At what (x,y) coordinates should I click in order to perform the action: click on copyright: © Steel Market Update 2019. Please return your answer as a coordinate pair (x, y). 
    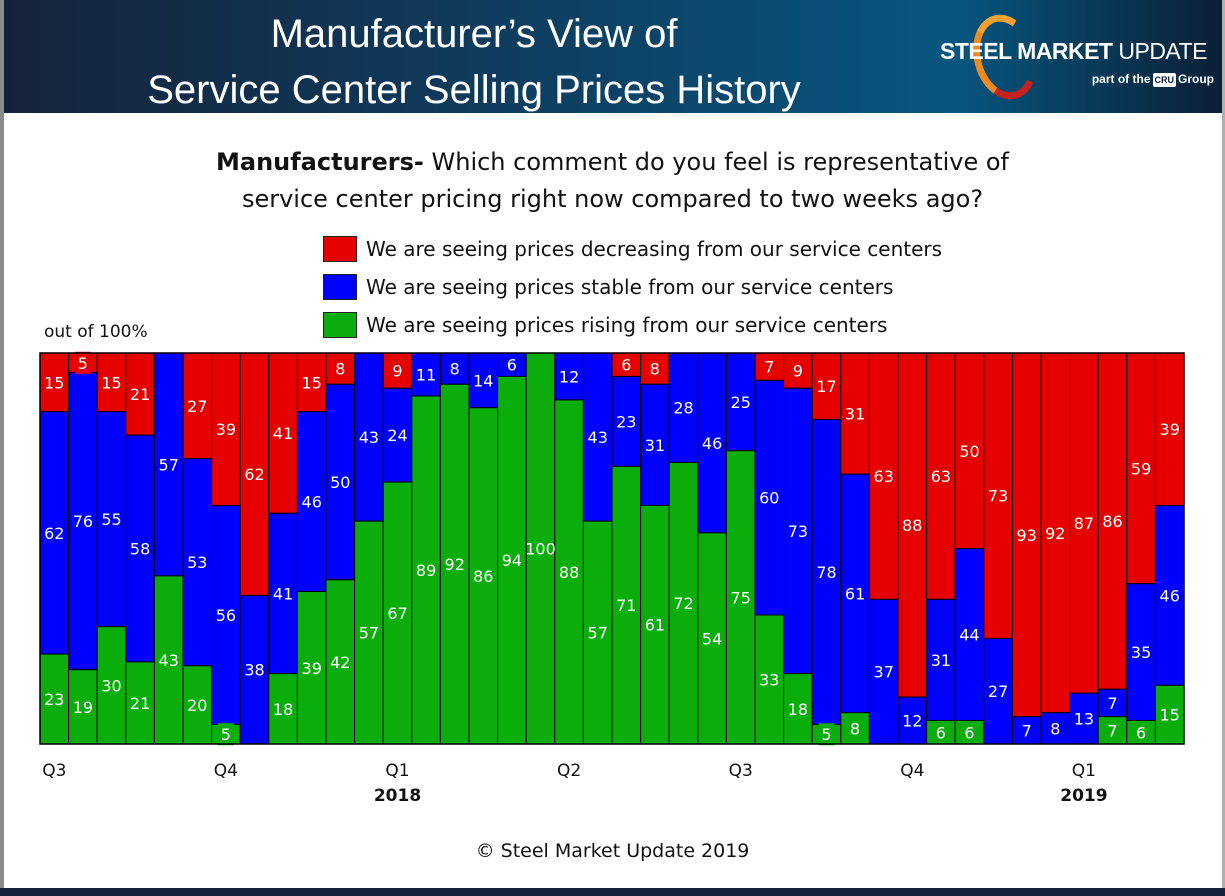
    Looking at the image, I should click on (612, 851).